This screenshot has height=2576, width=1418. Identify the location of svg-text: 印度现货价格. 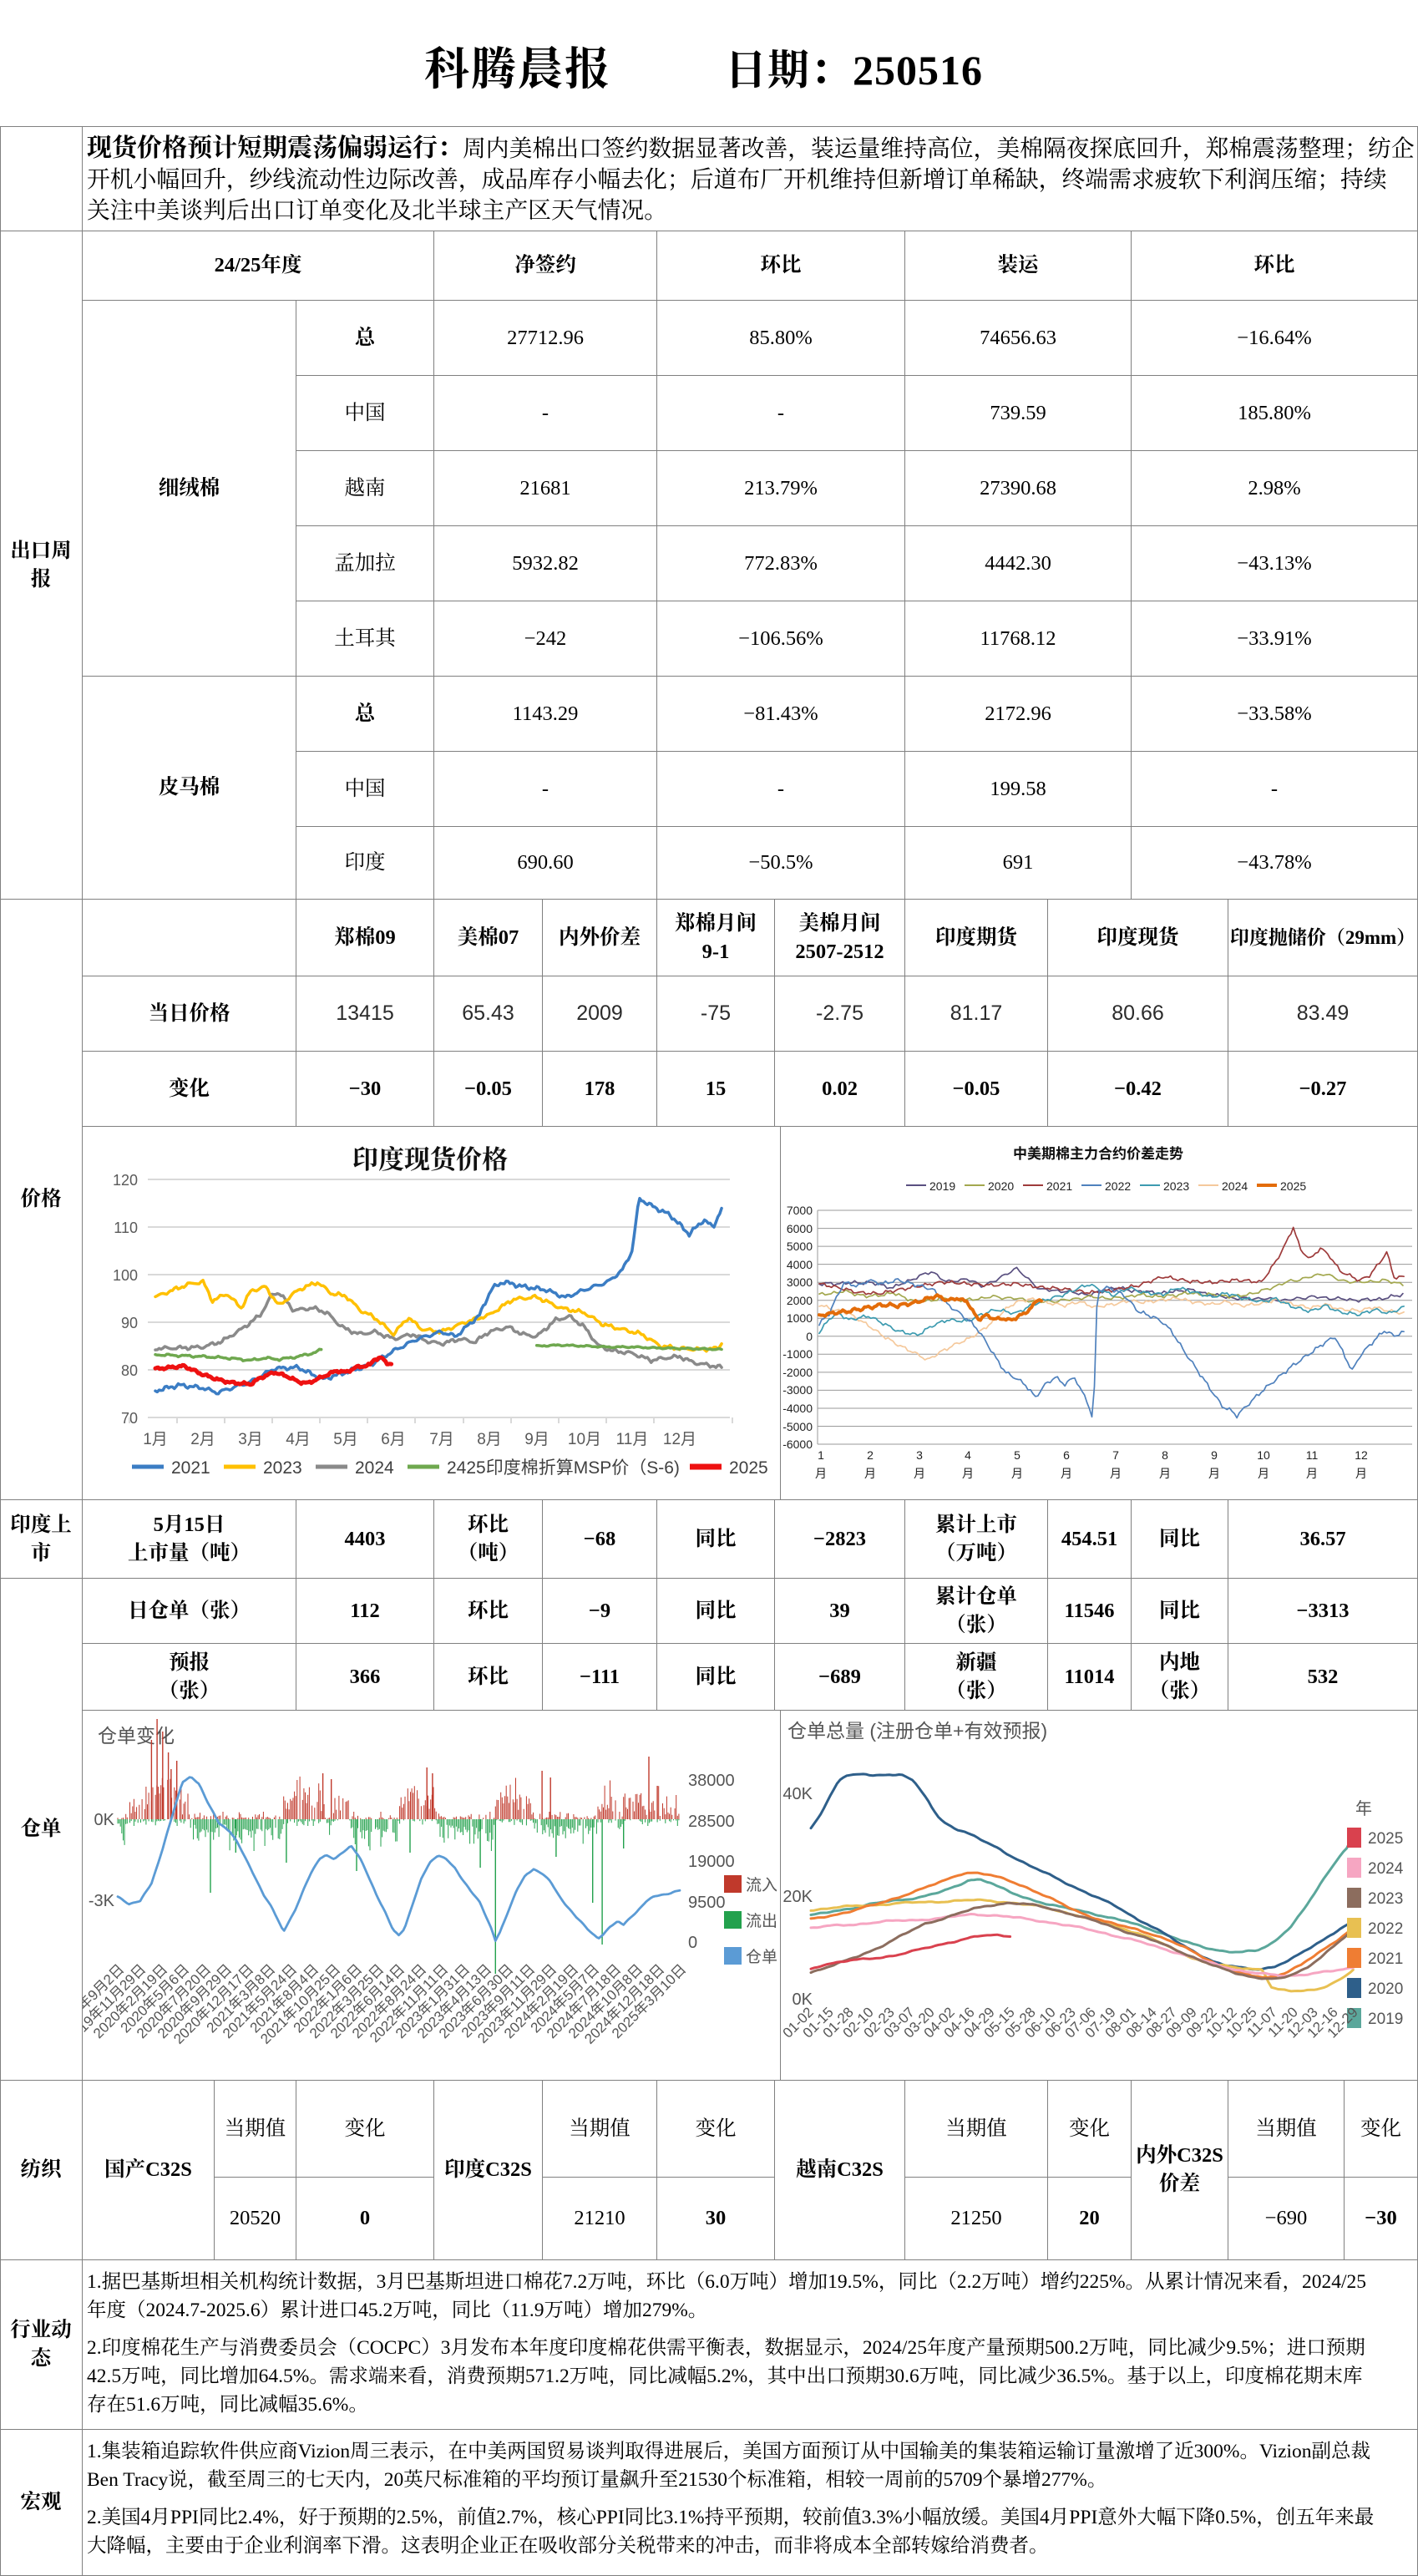
(430, 1159).